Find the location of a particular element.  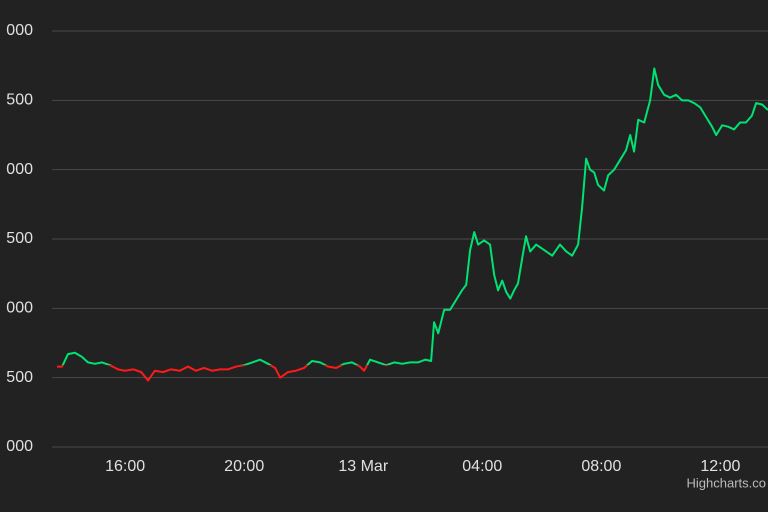

x-tick-label: 16:00 is located at coordinates (125, 466).